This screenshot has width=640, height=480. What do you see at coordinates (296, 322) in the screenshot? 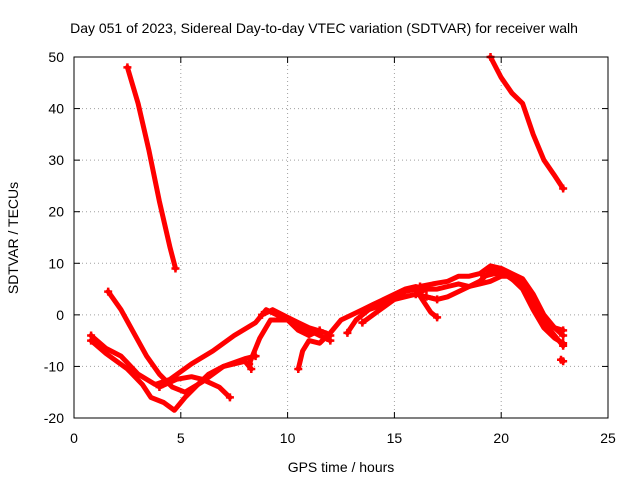
I see `series-line-arc8` at bounding box center [296, 322].